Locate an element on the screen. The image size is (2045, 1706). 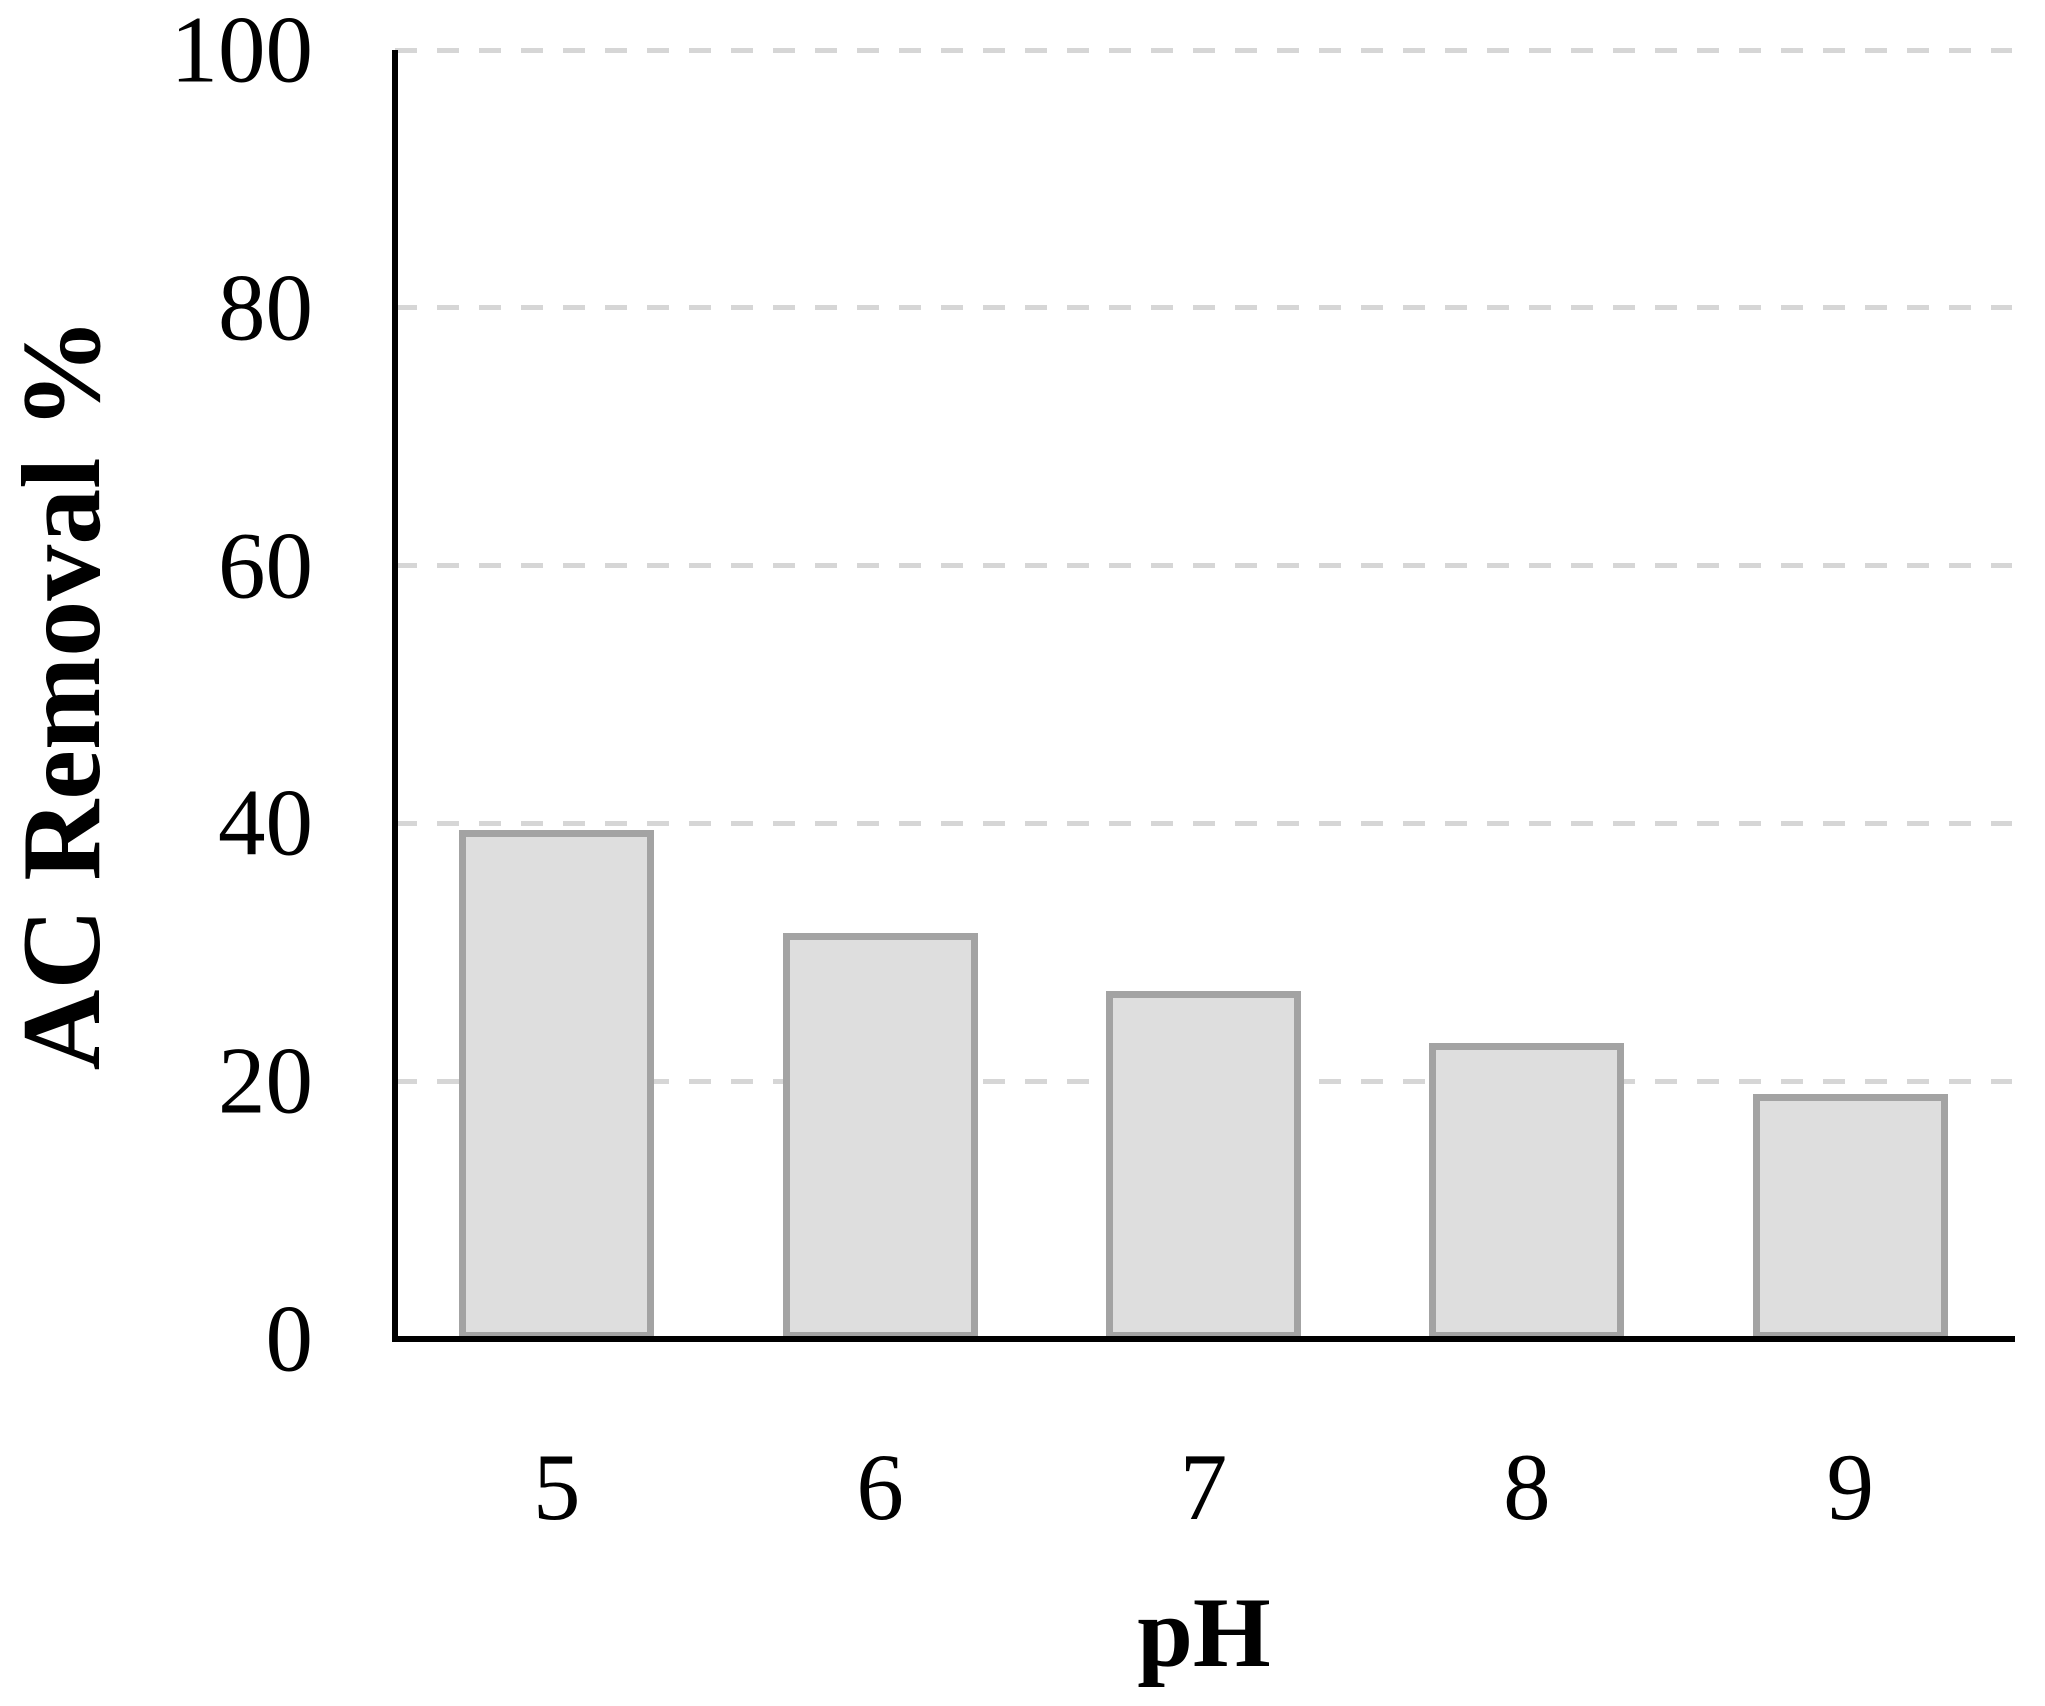
y-tick-label-20: 20 is located at coordinates (265, 1080).